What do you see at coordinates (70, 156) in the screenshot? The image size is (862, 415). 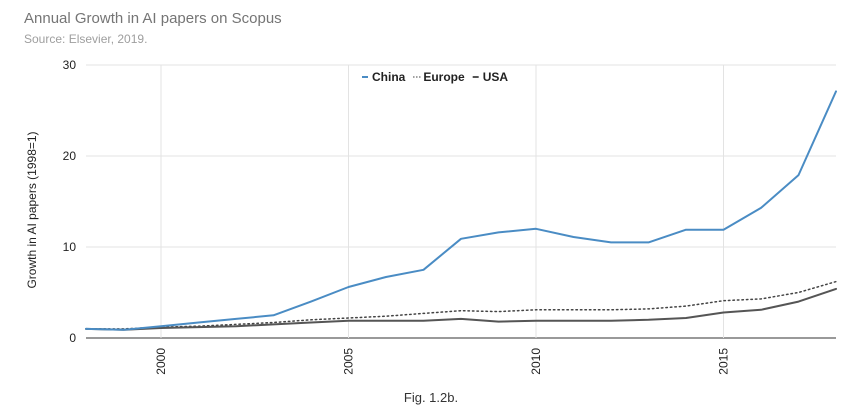 I see `y-tick-label: 20` at bounding box center [70, 156].